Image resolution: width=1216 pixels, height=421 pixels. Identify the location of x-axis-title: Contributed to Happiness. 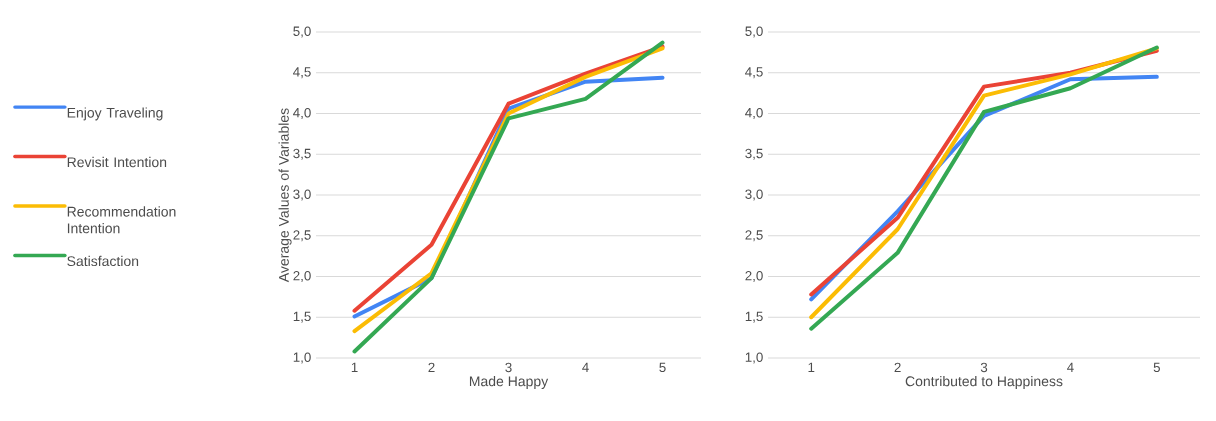
(984, 382).